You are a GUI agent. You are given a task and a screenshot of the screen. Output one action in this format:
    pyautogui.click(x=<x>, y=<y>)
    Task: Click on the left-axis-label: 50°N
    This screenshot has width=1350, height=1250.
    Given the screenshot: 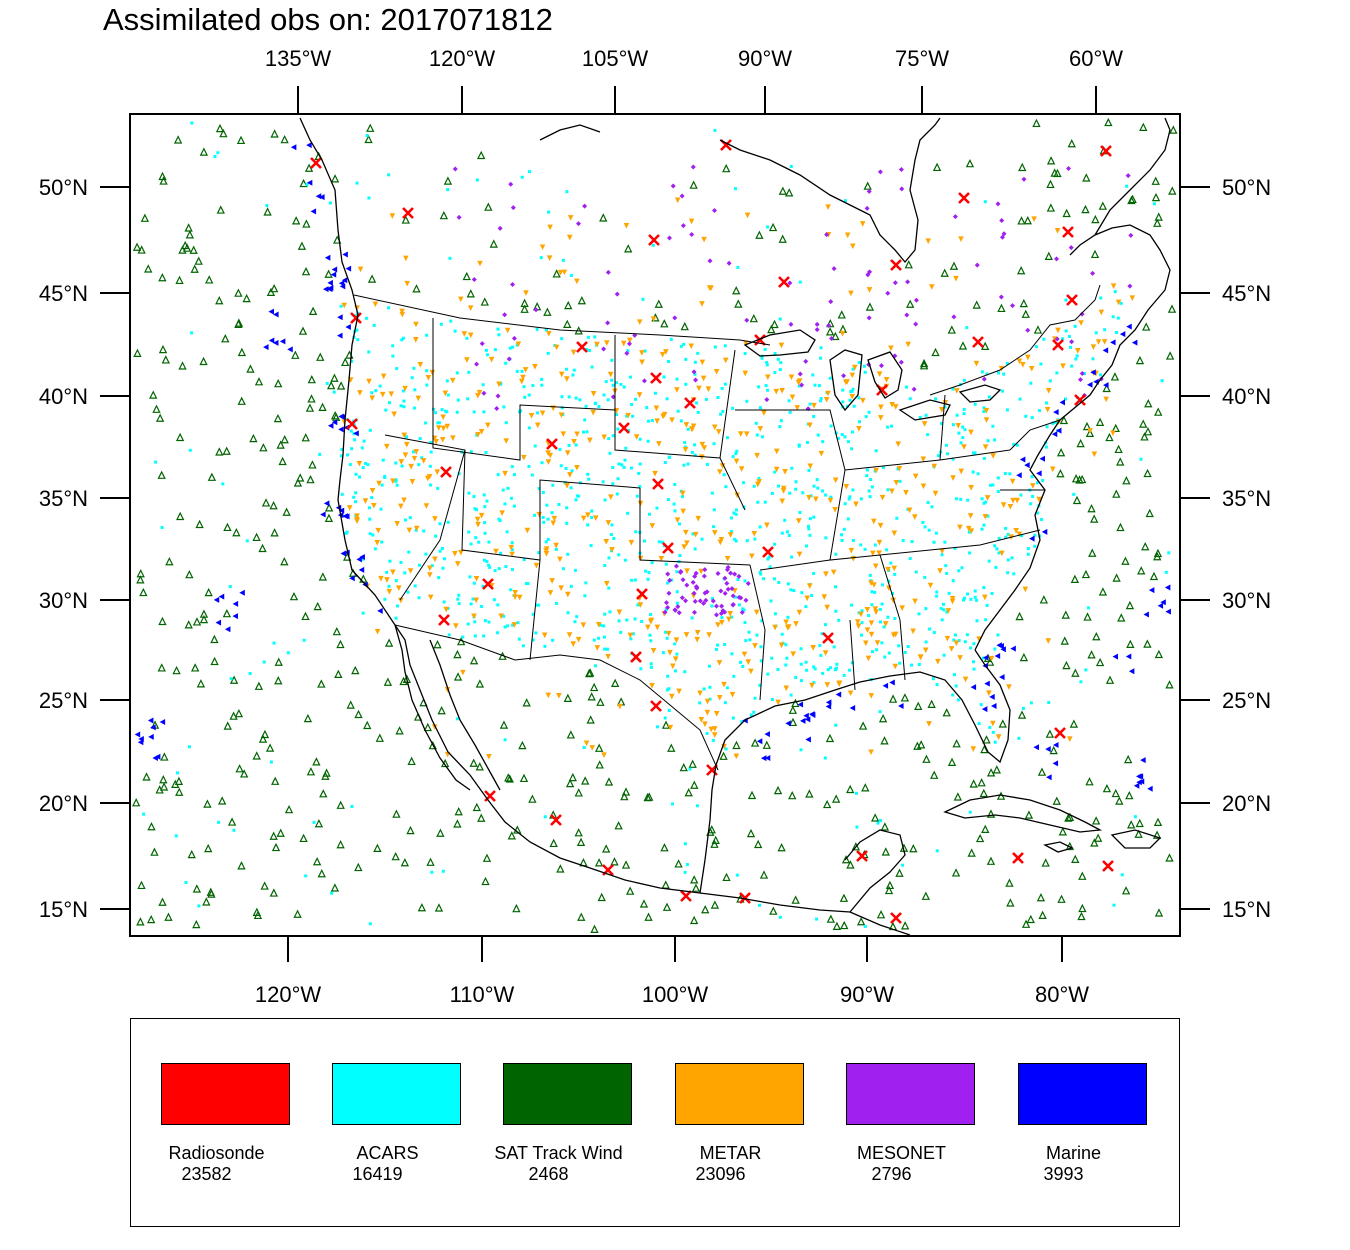 What is the action you would take?
    pyautogui.click(x=63, y=187)
    